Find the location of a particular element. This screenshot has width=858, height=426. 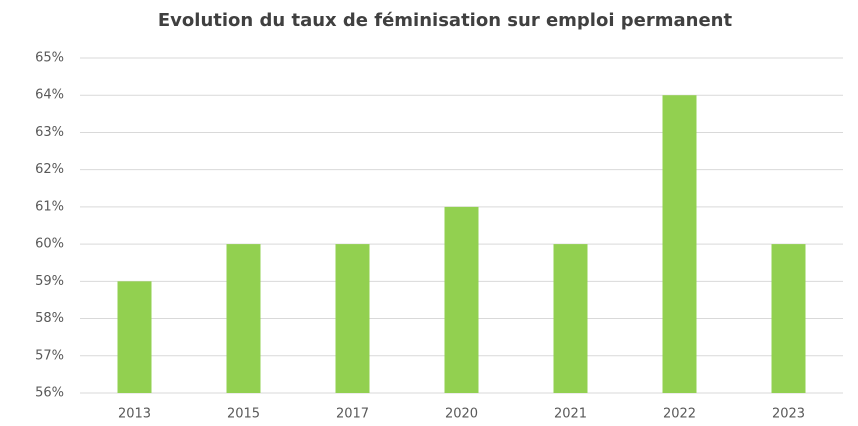

x-tick-label: 2021 is located at coordinates (570, 414).